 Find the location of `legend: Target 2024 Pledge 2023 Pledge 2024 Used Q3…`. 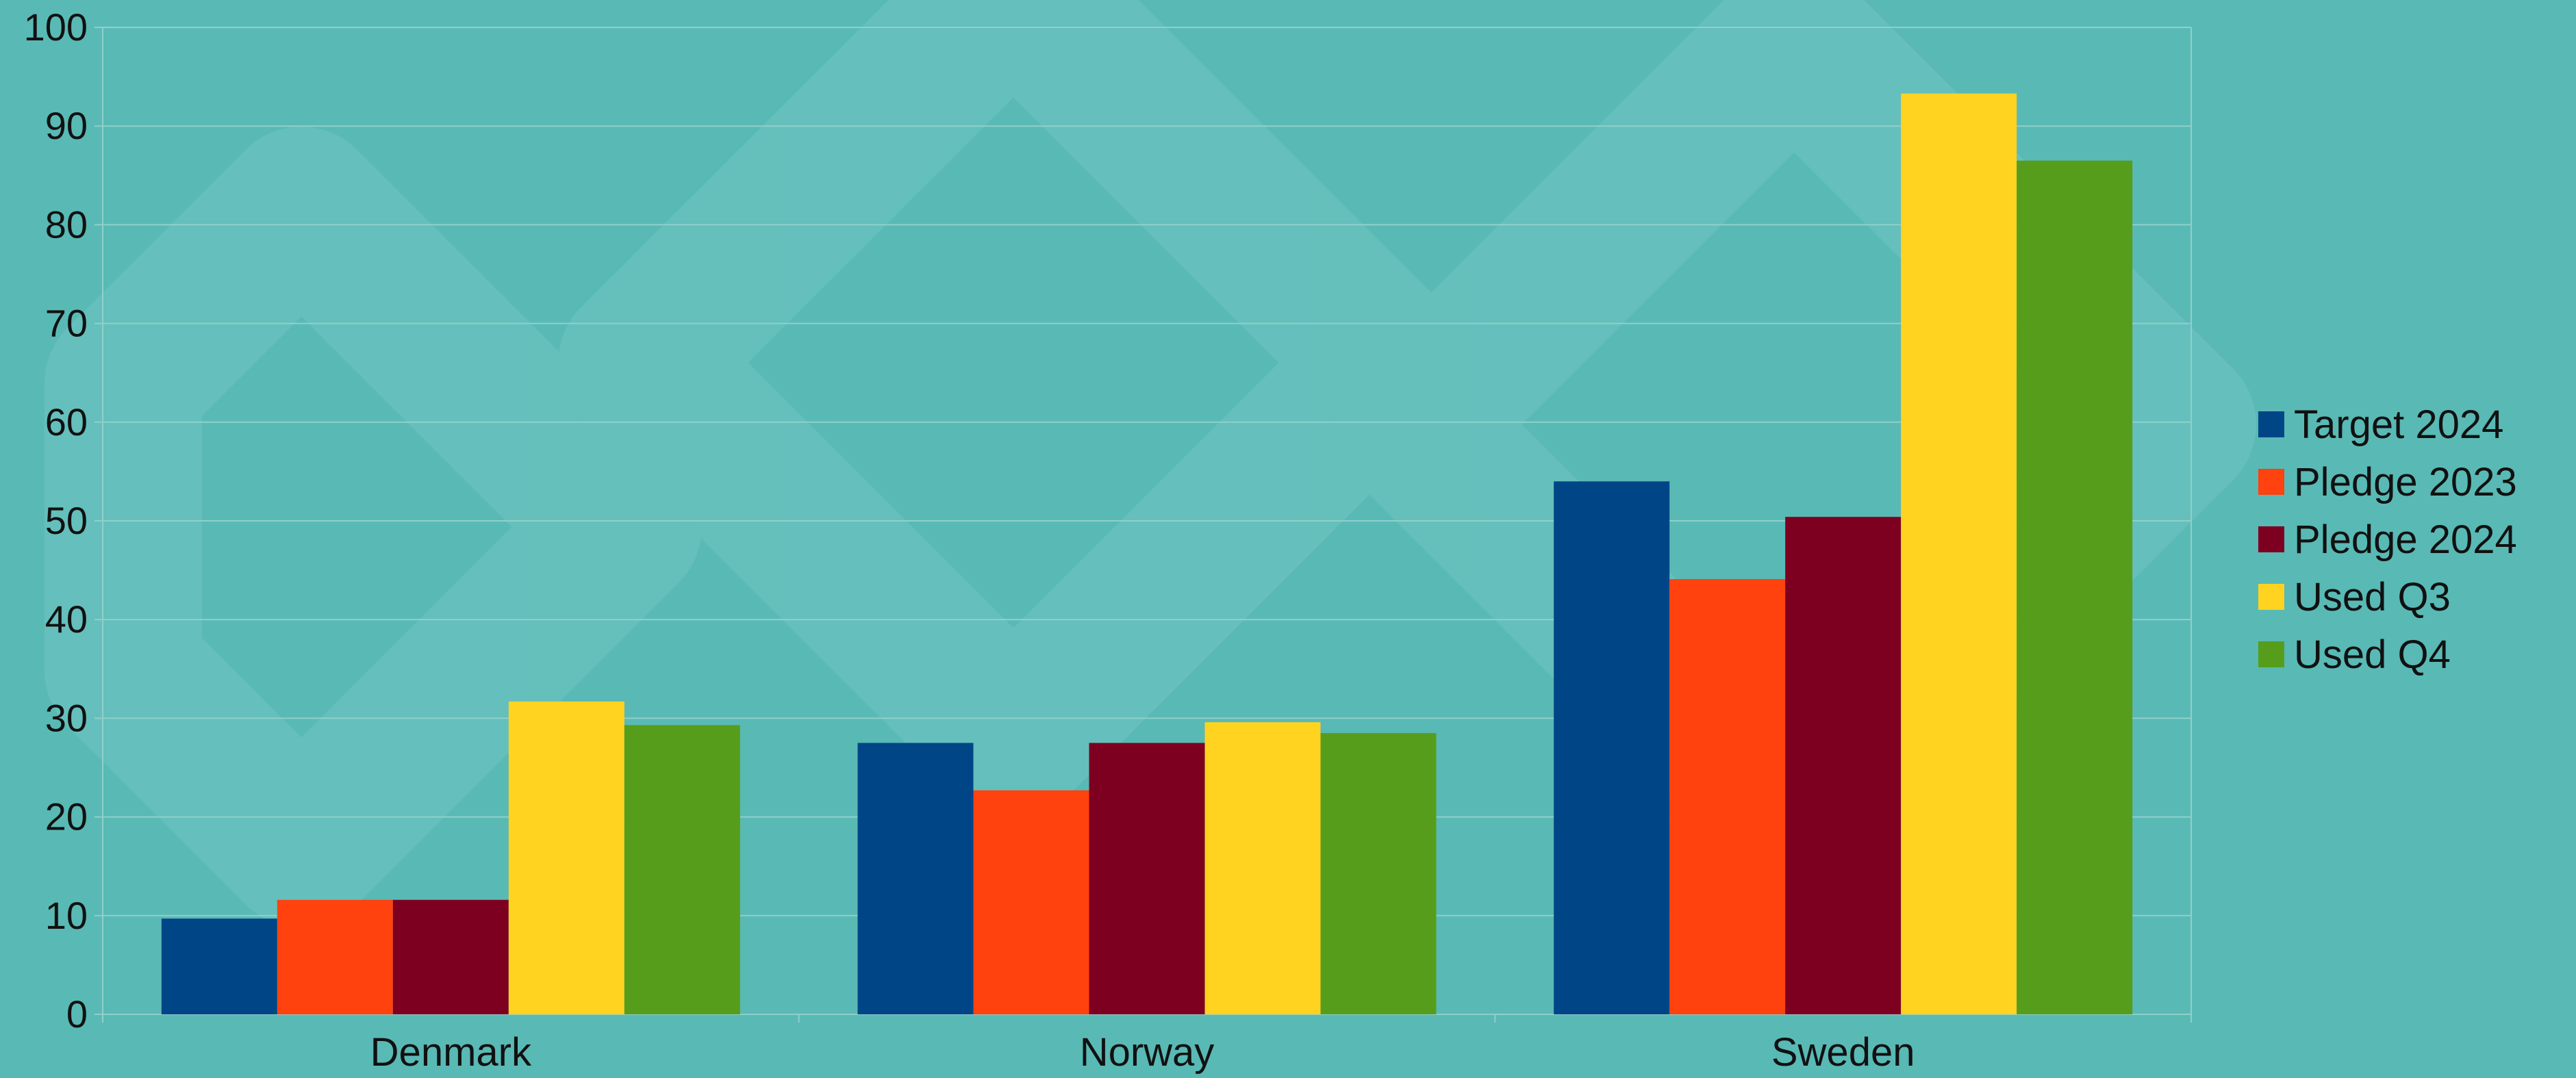

legend: Target 2024 Pledge 2023 Pledge 2024 Used Q3… is located at coordinates (2387, 539).